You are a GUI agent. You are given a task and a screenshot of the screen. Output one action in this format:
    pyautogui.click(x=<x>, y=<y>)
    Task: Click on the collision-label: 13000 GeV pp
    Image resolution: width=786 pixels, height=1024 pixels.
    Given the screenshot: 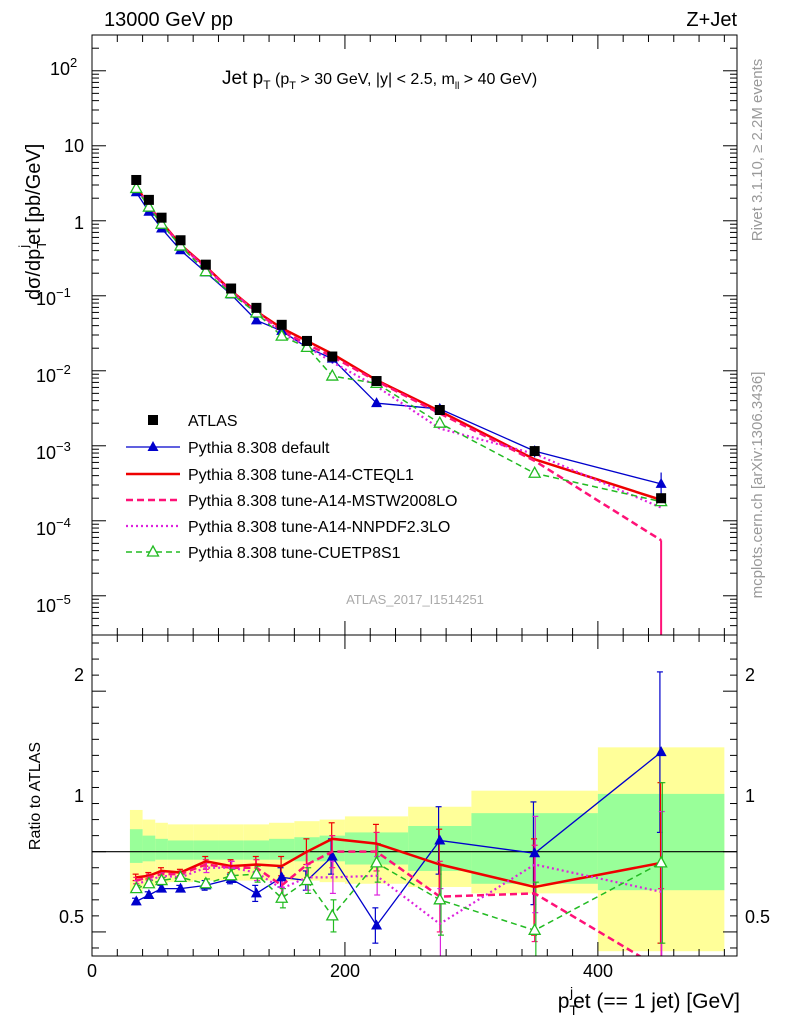 What is the action you would take?
    pyautogui.click(x=168, y=20)
    